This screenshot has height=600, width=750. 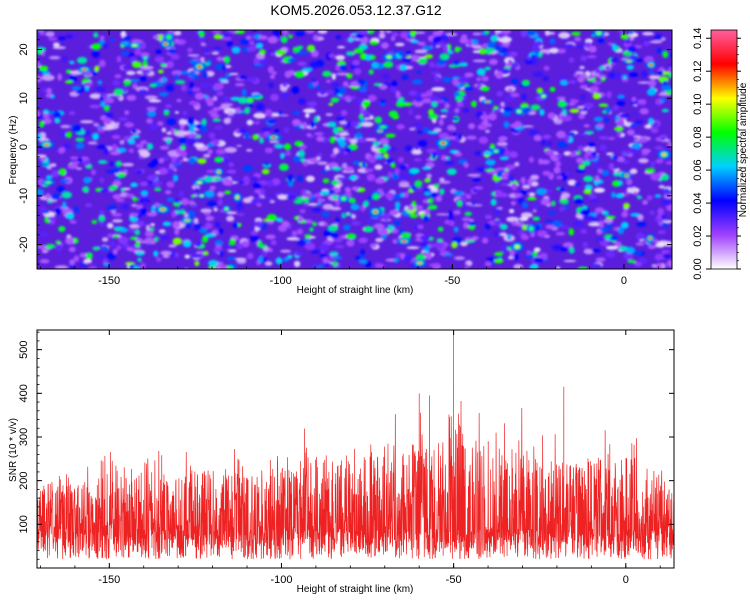 I want to click on colorbar-tick-label: 0.00, so click(x=698, y=268).